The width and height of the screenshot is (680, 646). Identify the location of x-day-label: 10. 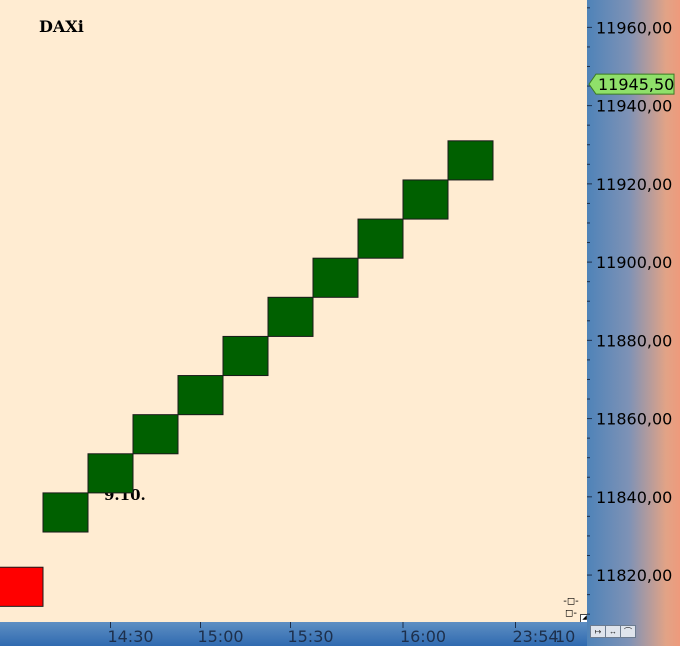
(565, 636).